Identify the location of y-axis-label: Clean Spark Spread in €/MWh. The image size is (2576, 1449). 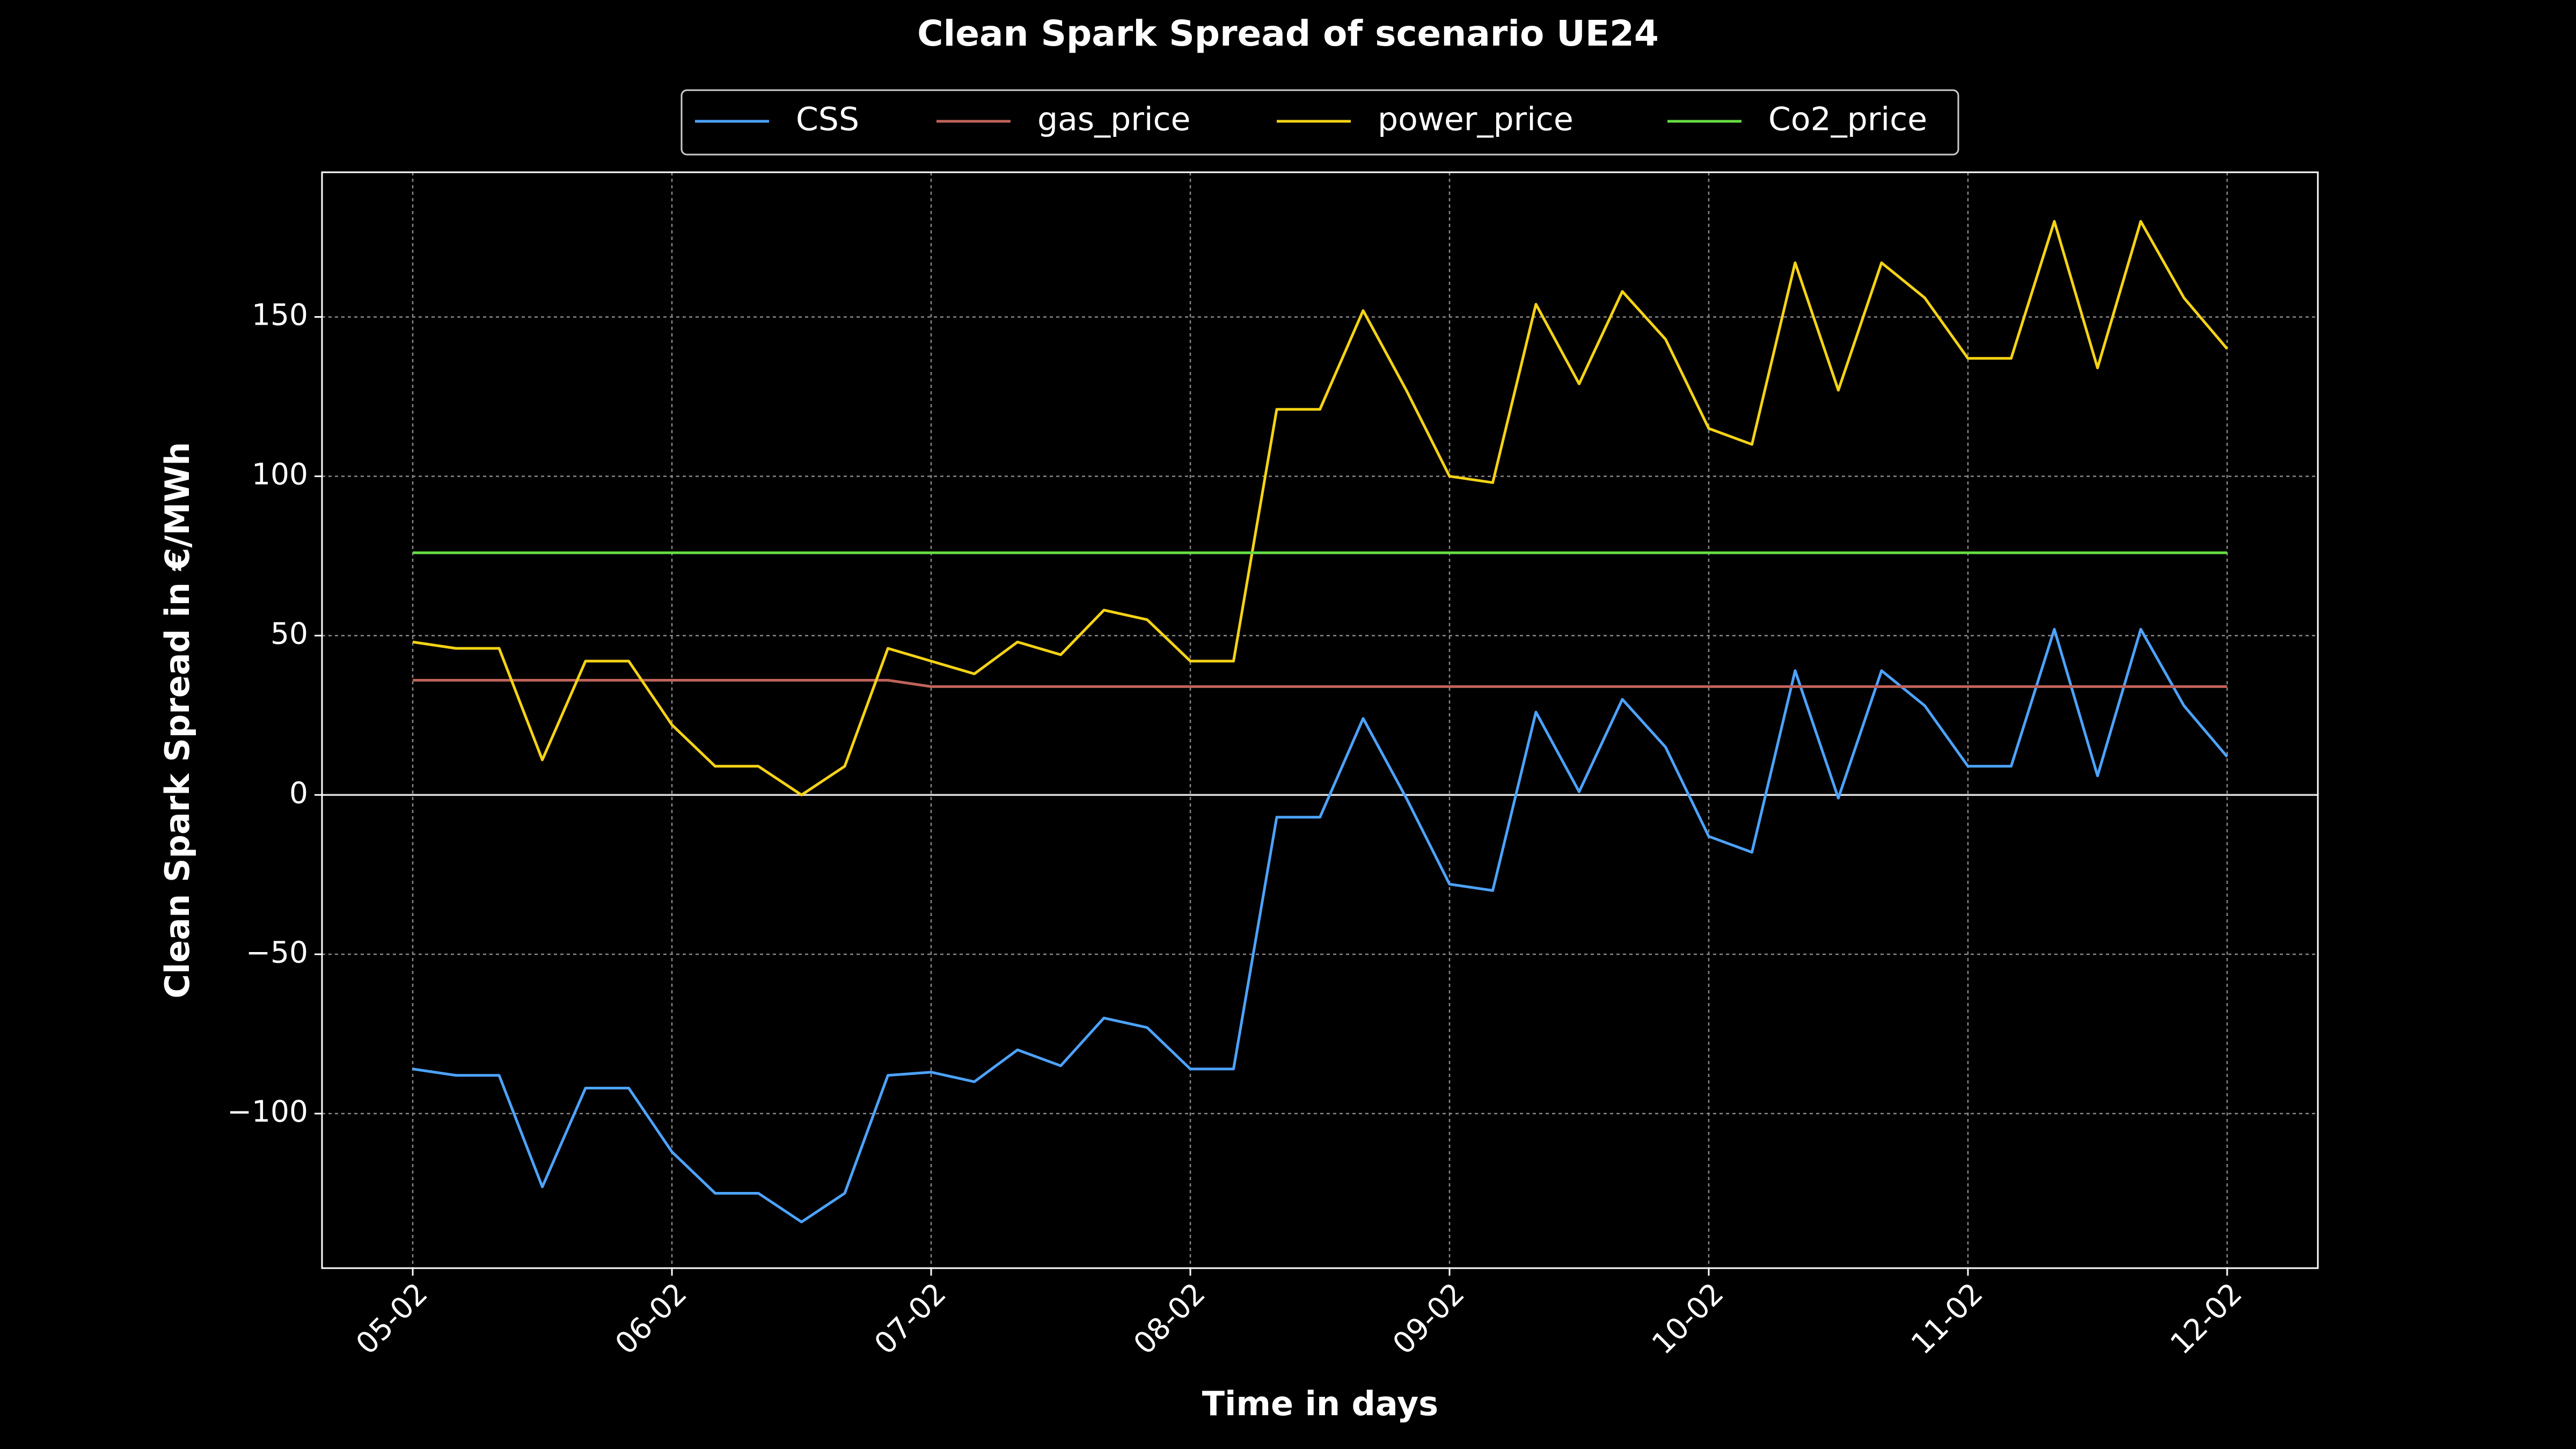
(177, 720).